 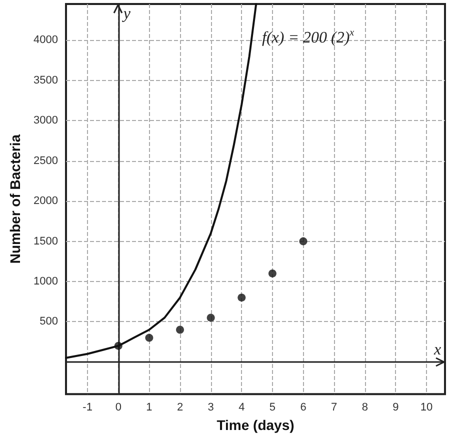 What do you see at coordinates (87, 408) in the screenshot?
I see `x-tick-label: -1` at bounding box center [87, 408].